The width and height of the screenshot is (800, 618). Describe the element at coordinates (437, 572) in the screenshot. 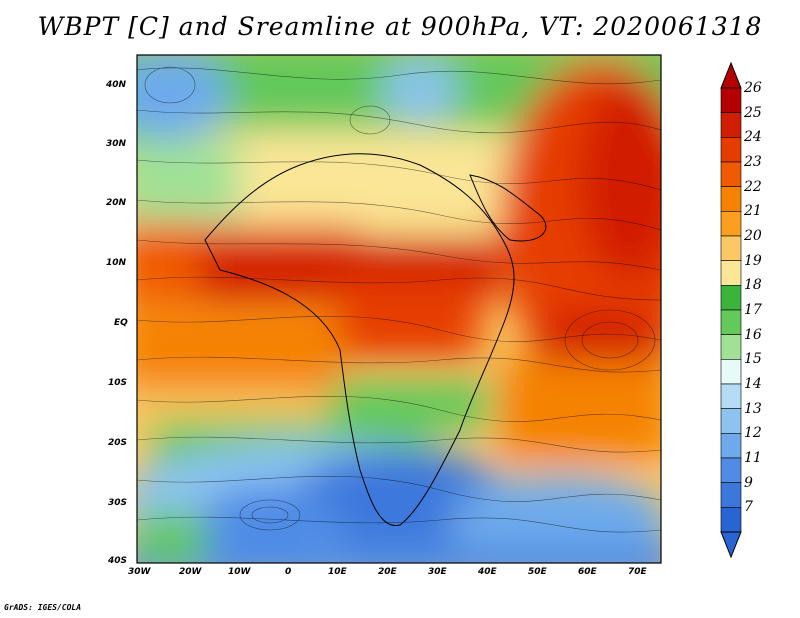

I see `lon-label-30e: 30E` at that location.